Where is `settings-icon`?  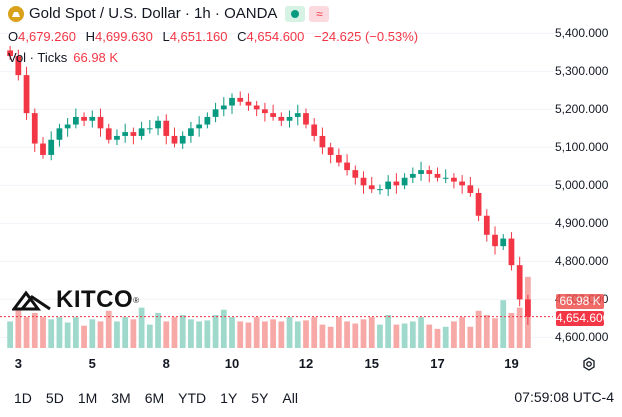 settings-icon is located at coordinates (589, 364).